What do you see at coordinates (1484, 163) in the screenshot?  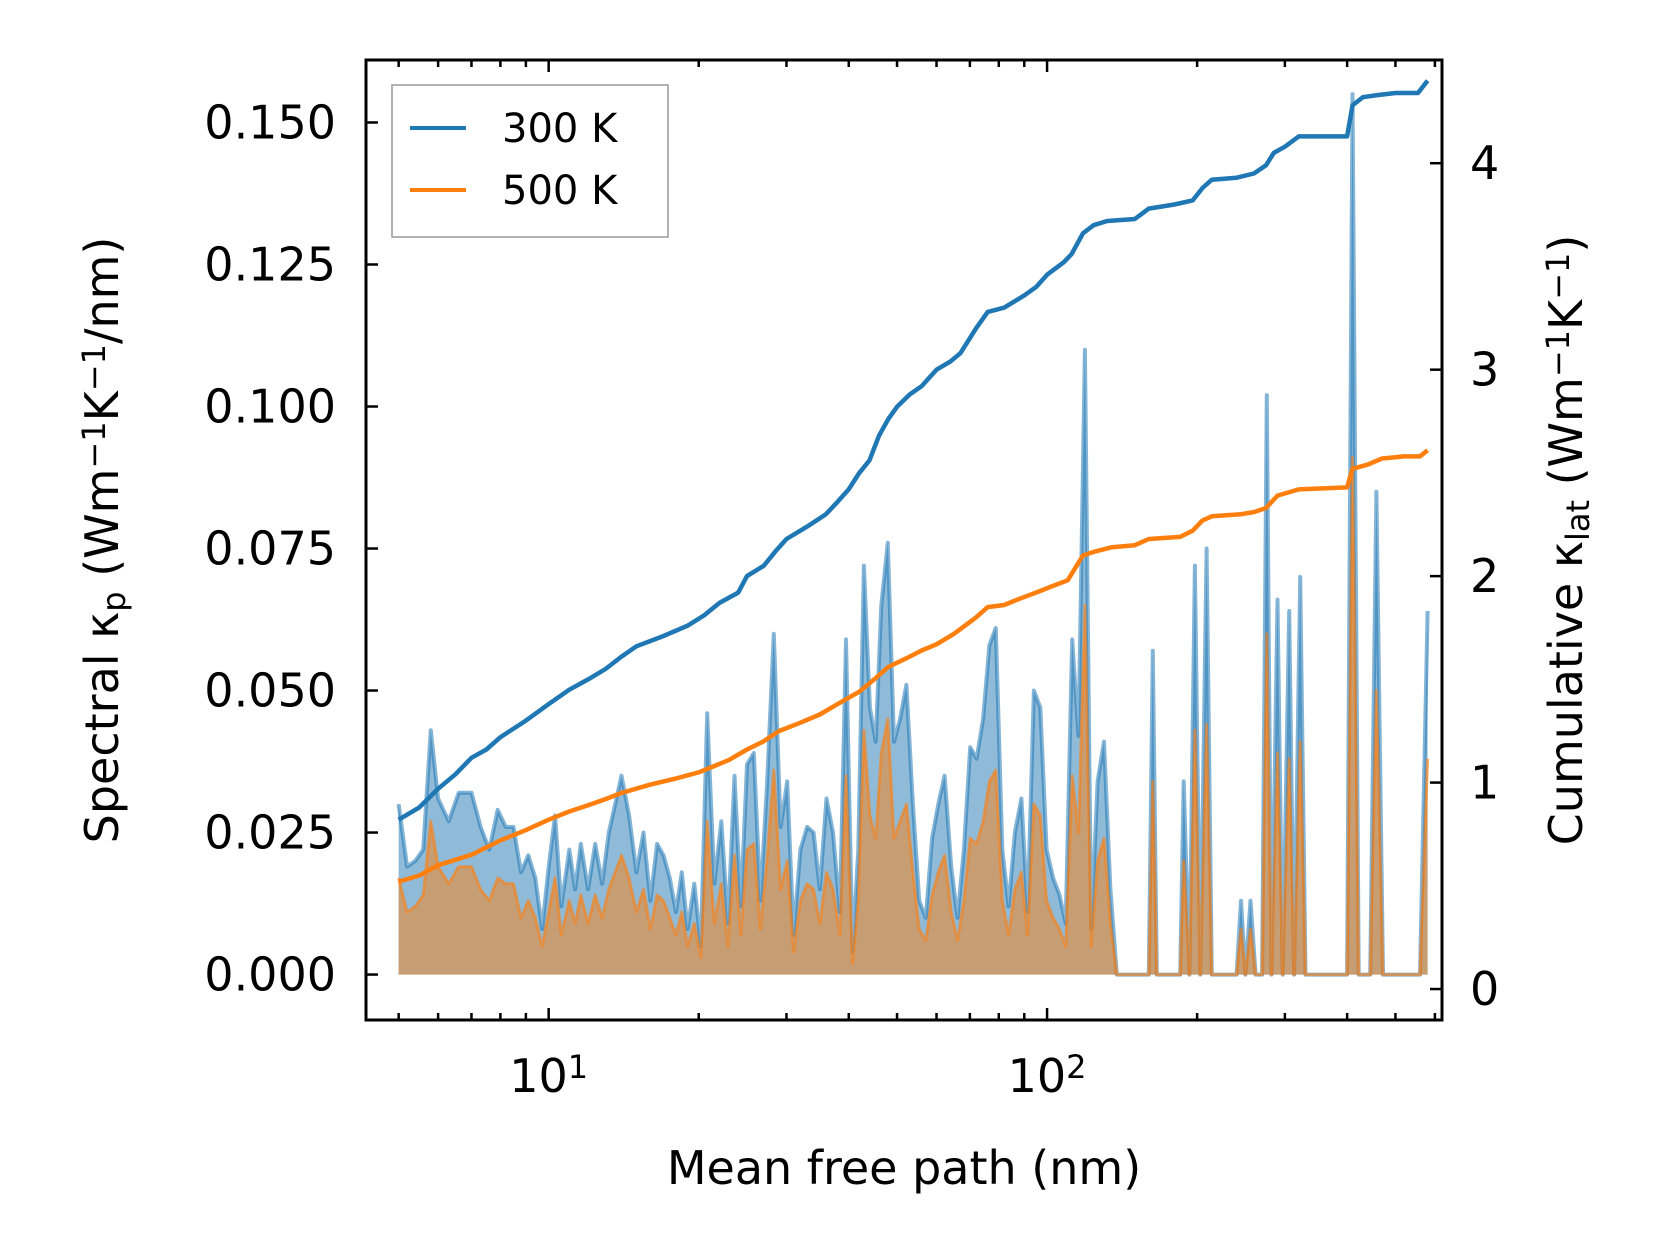 I see `y-right-tick-label: 4` at bounding box center [1484, 163].